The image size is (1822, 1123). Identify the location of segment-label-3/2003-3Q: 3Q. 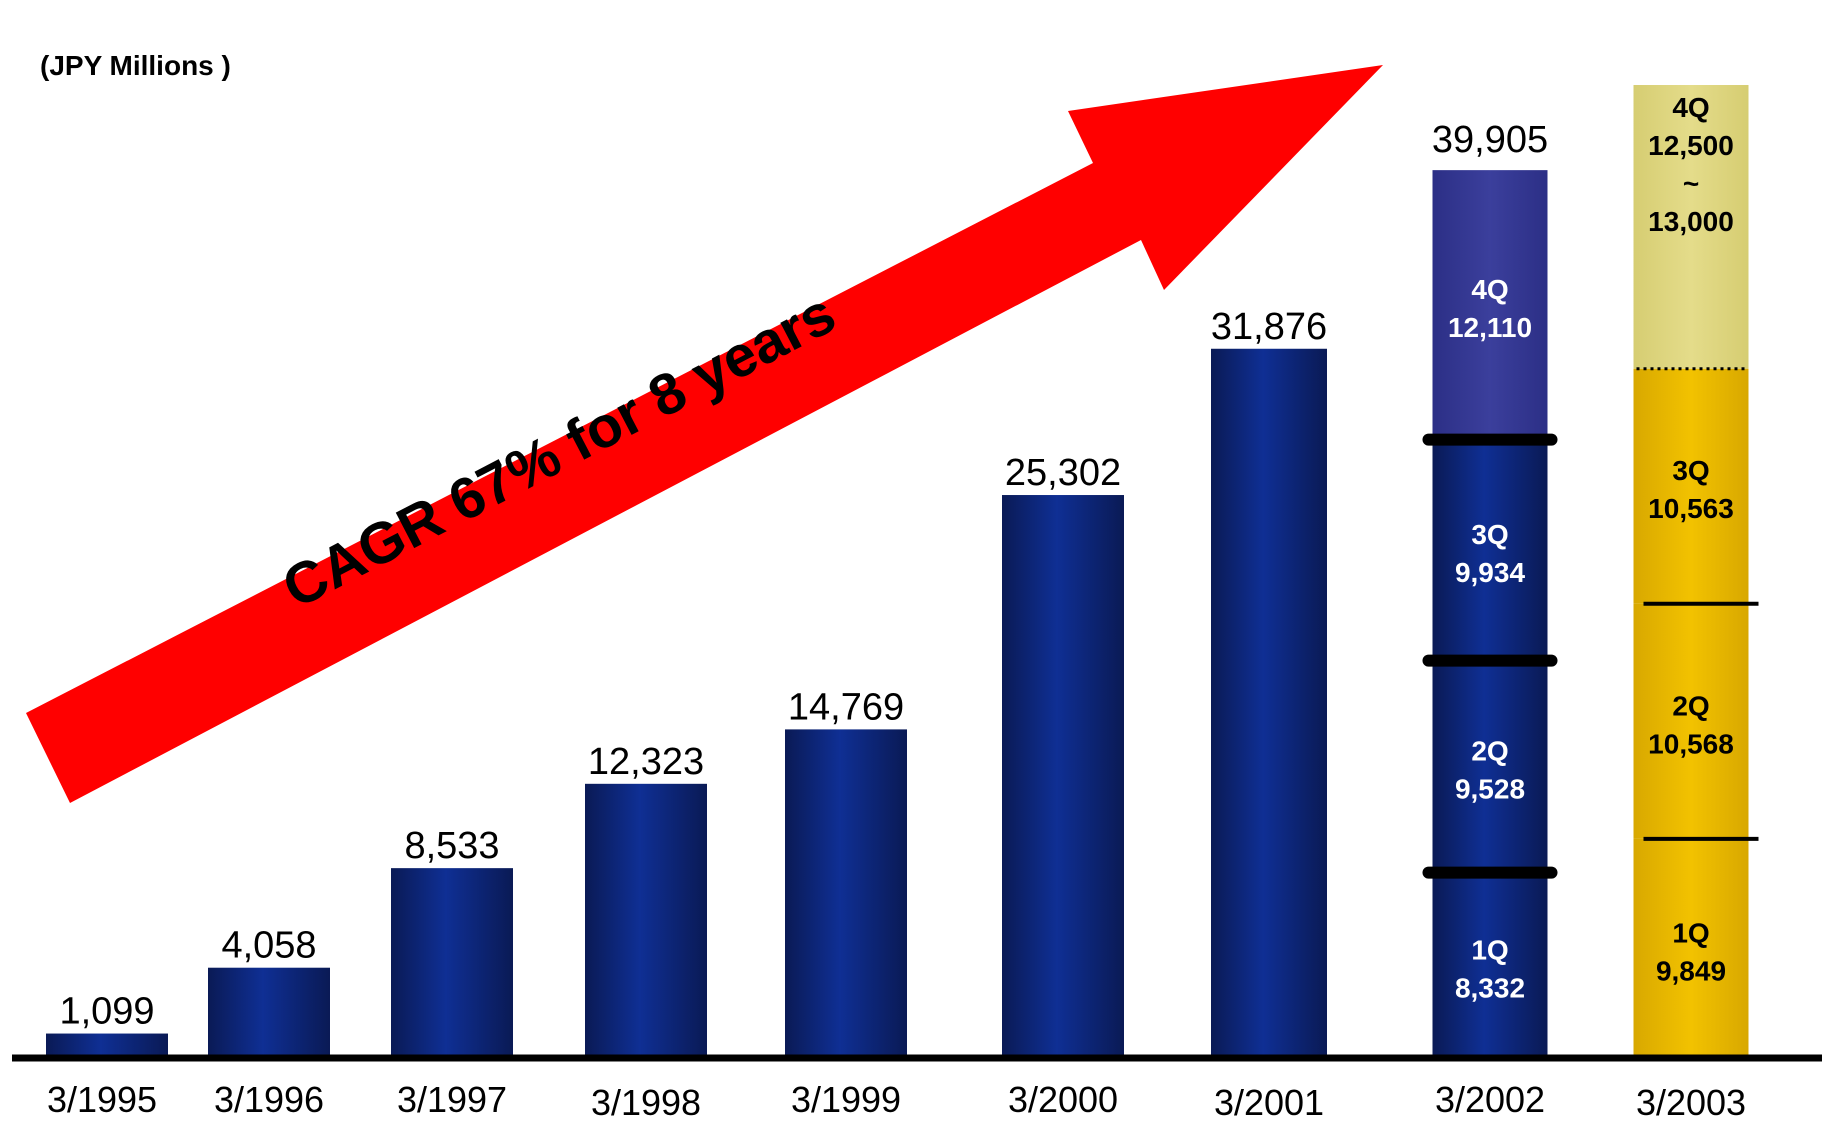
(1690, 470).